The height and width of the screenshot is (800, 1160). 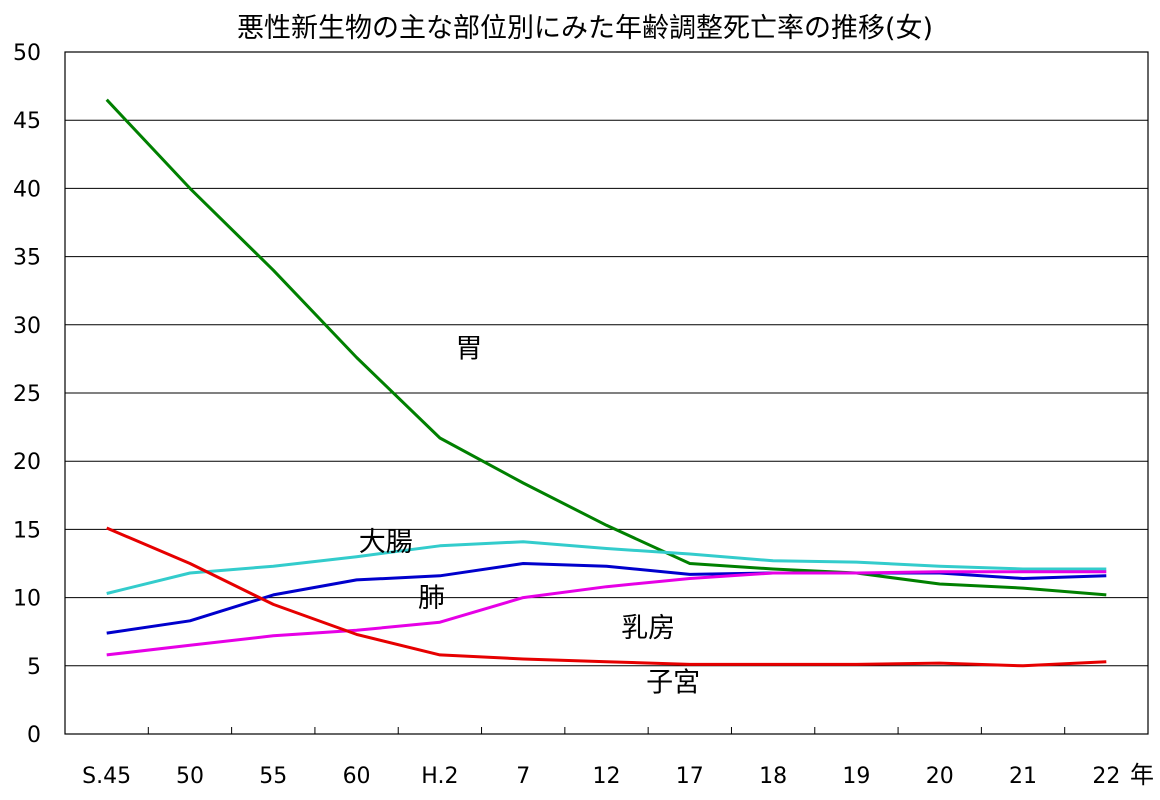 What do you see at coordinates (27, 599) in the screenshot?
I see `y-tick-label: 10` at bounding box center [27, 599].